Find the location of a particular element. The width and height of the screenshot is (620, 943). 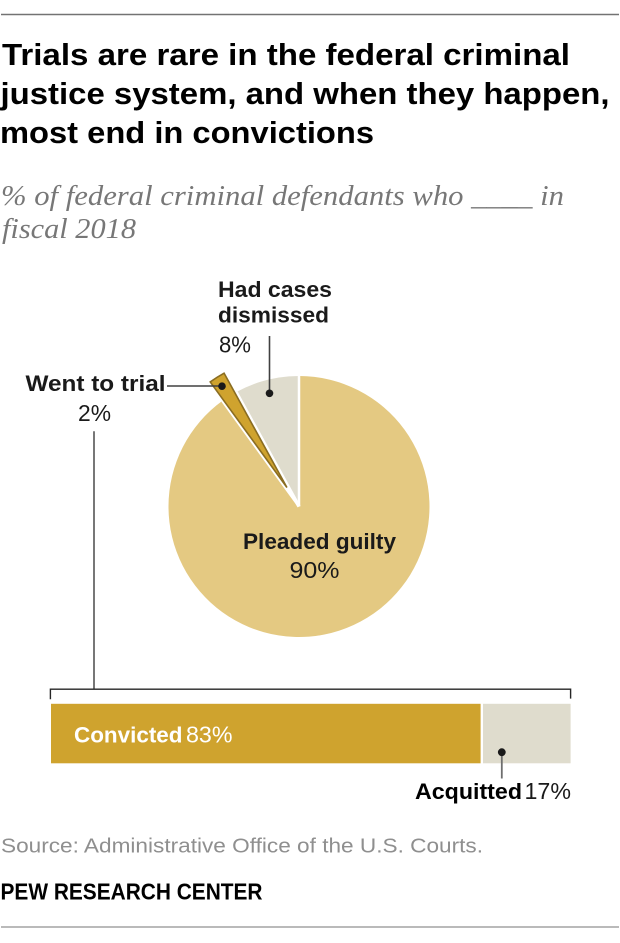

svg-text: fiscal 2018 is located at coordinates (69, 229).